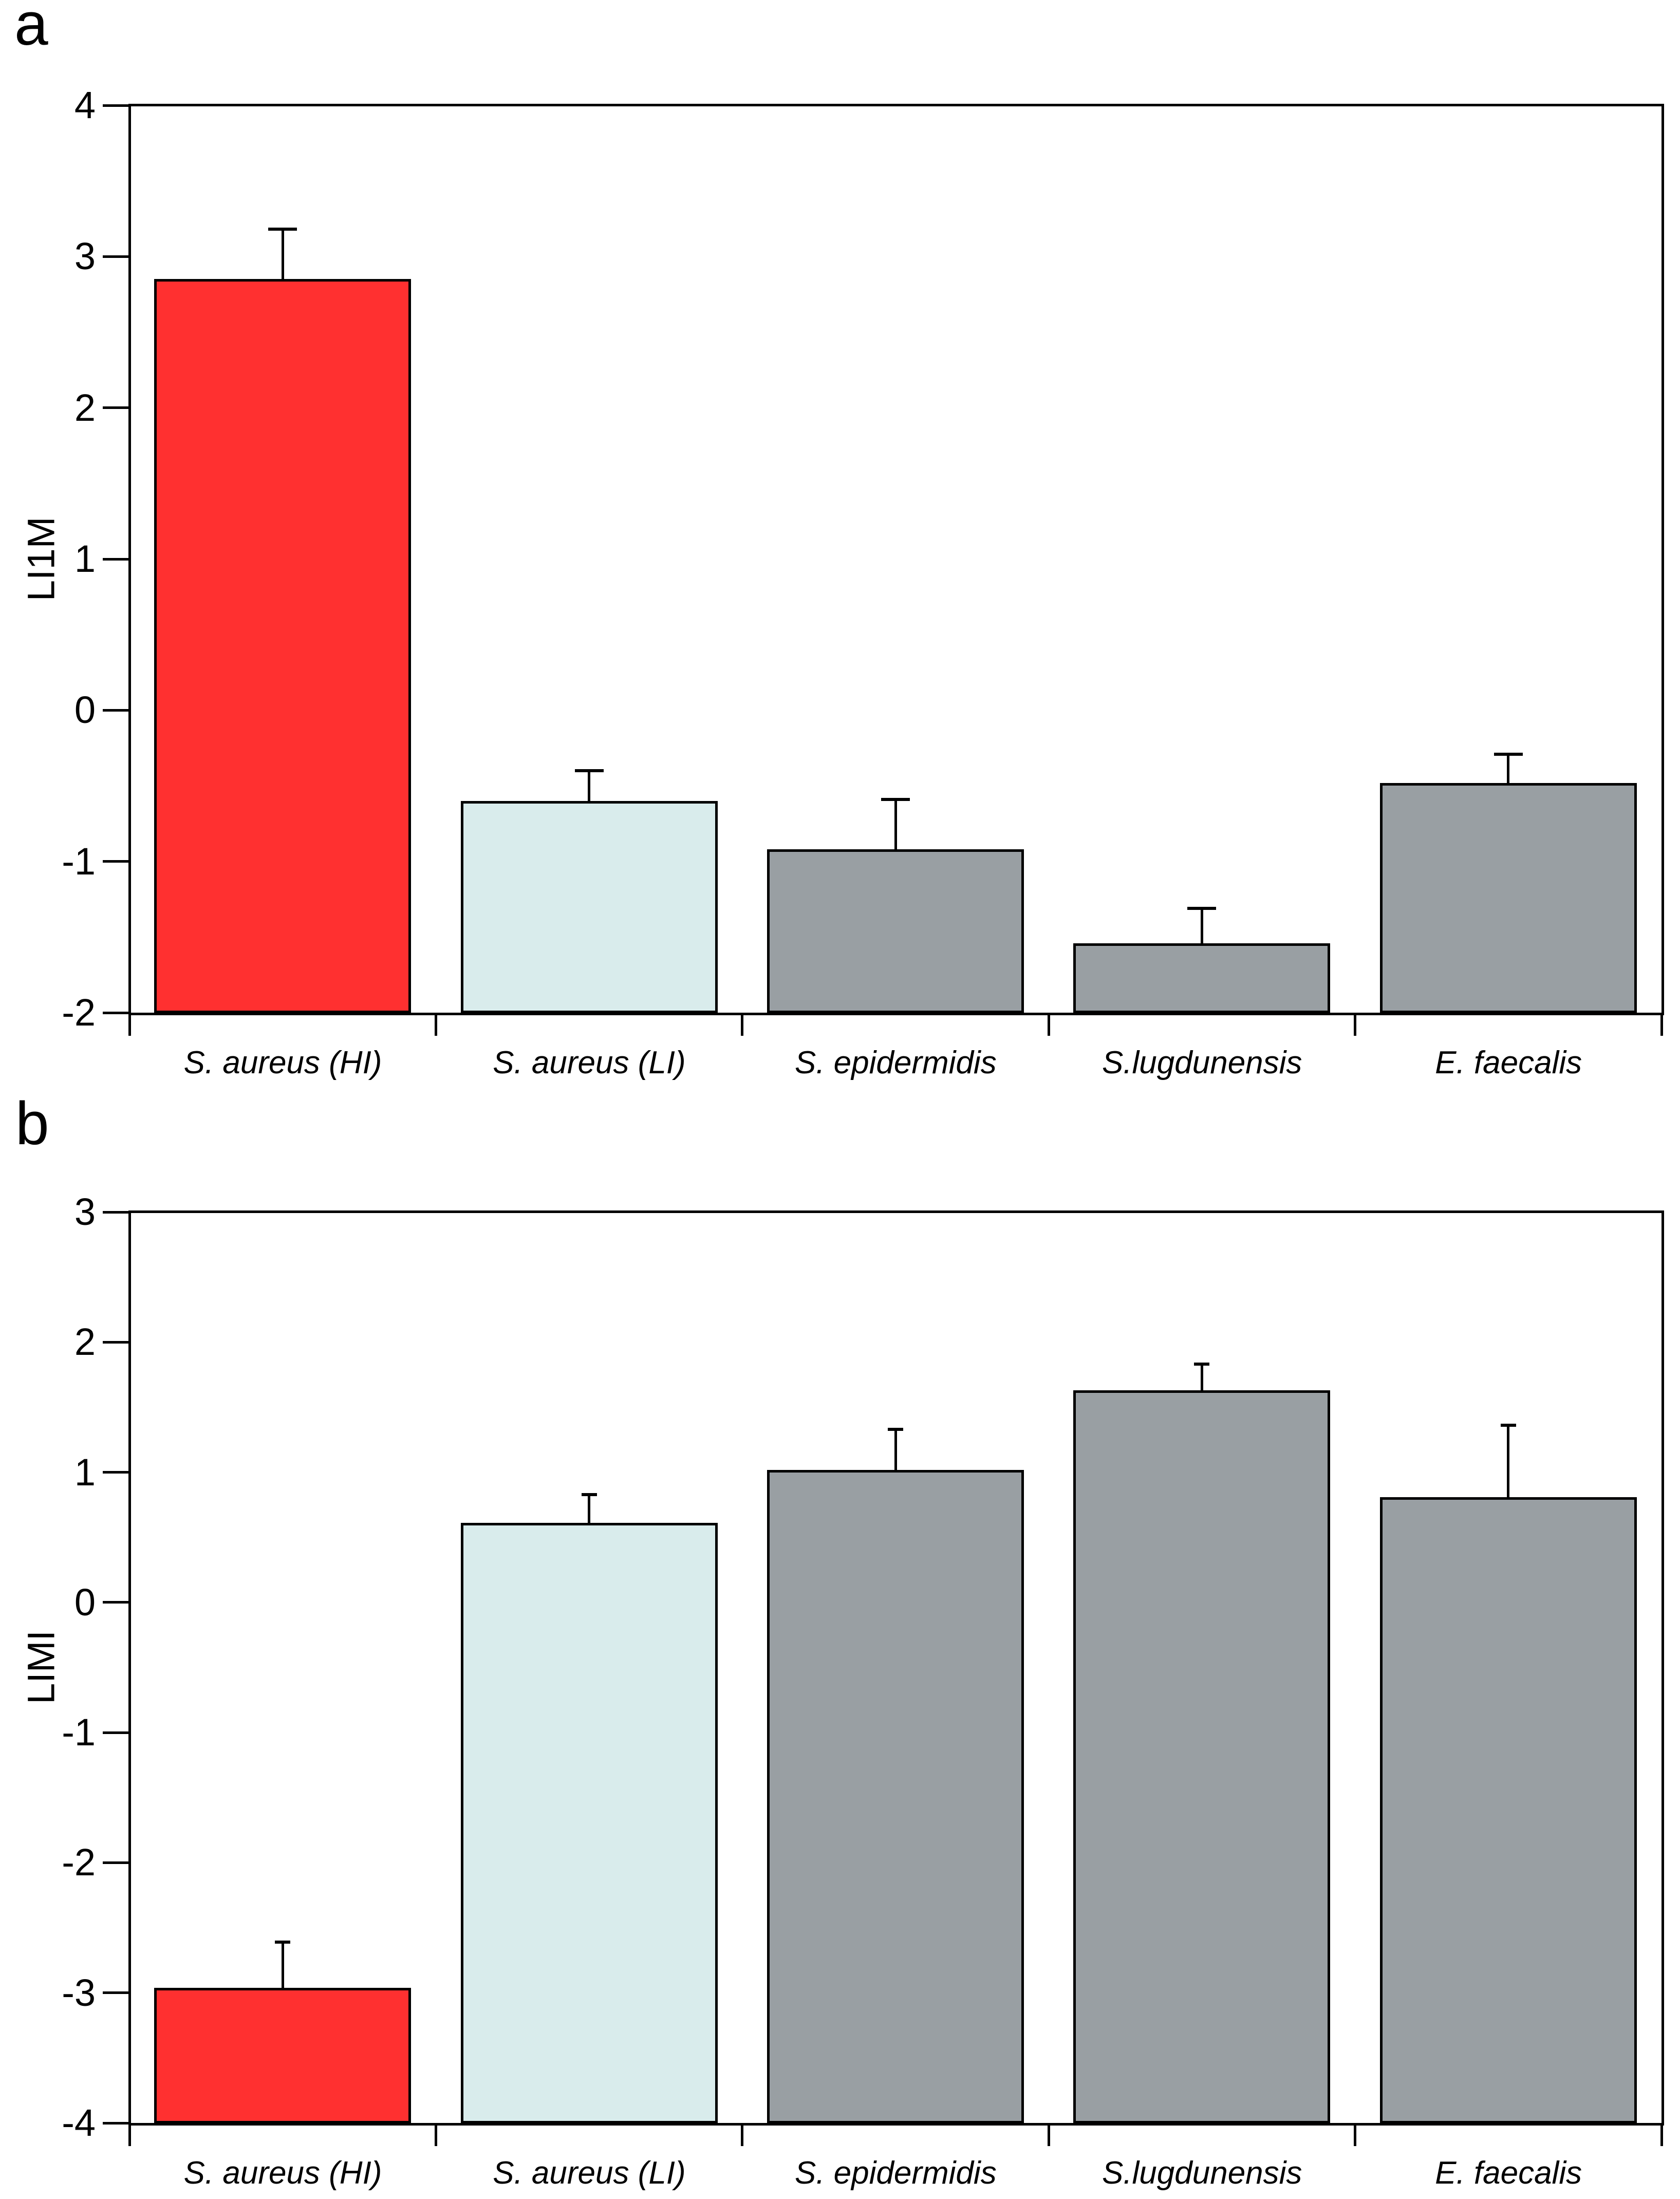 Image resolution: width=1680 pixels, height=2199 pixels. I want to click on y-axis-tick-label: -3, so click(79, 1992).